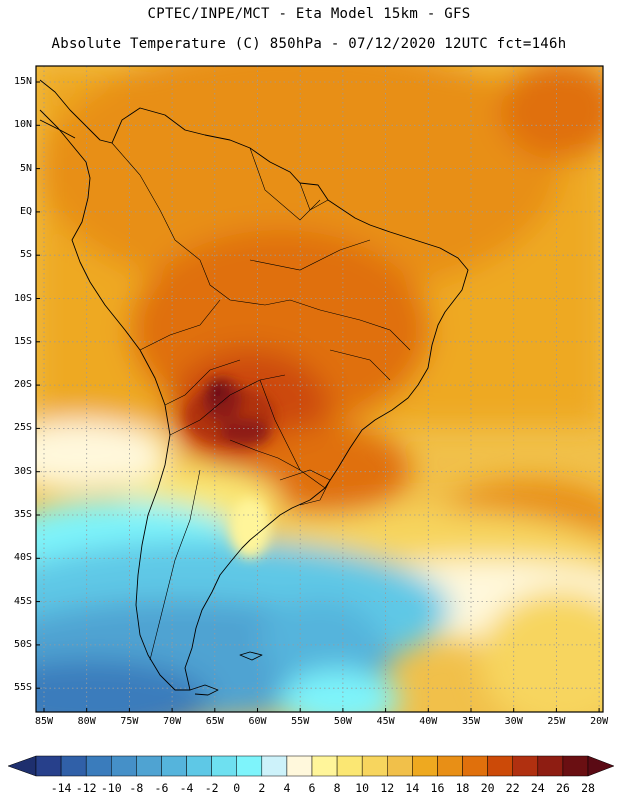 This screenshot has height=800, width=618. Describe the element at coordinates (387, 788) in the screenshot. I see `colorbar-label: 12` at that location.